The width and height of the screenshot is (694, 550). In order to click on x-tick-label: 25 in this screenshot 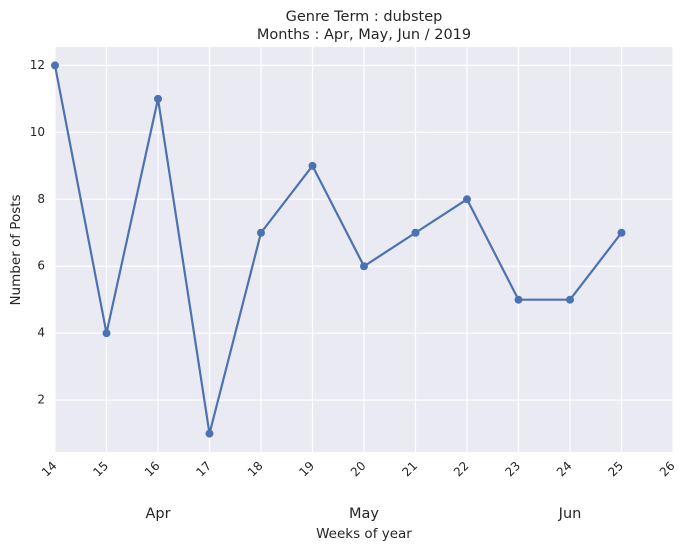, I will do `click(615, 469)`.